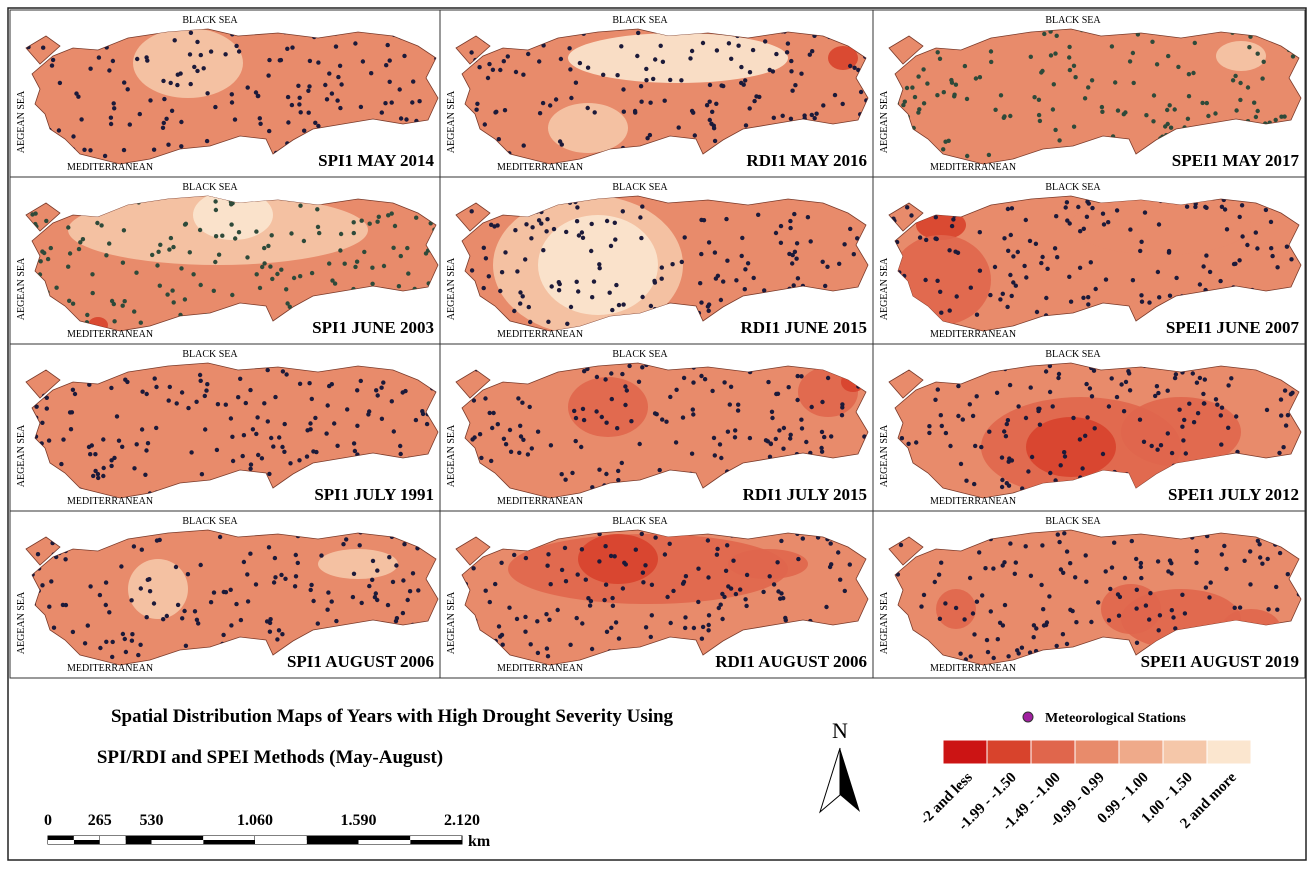  I want to click on panel-label: RDI1 MAY 2016, so click(806, 160).